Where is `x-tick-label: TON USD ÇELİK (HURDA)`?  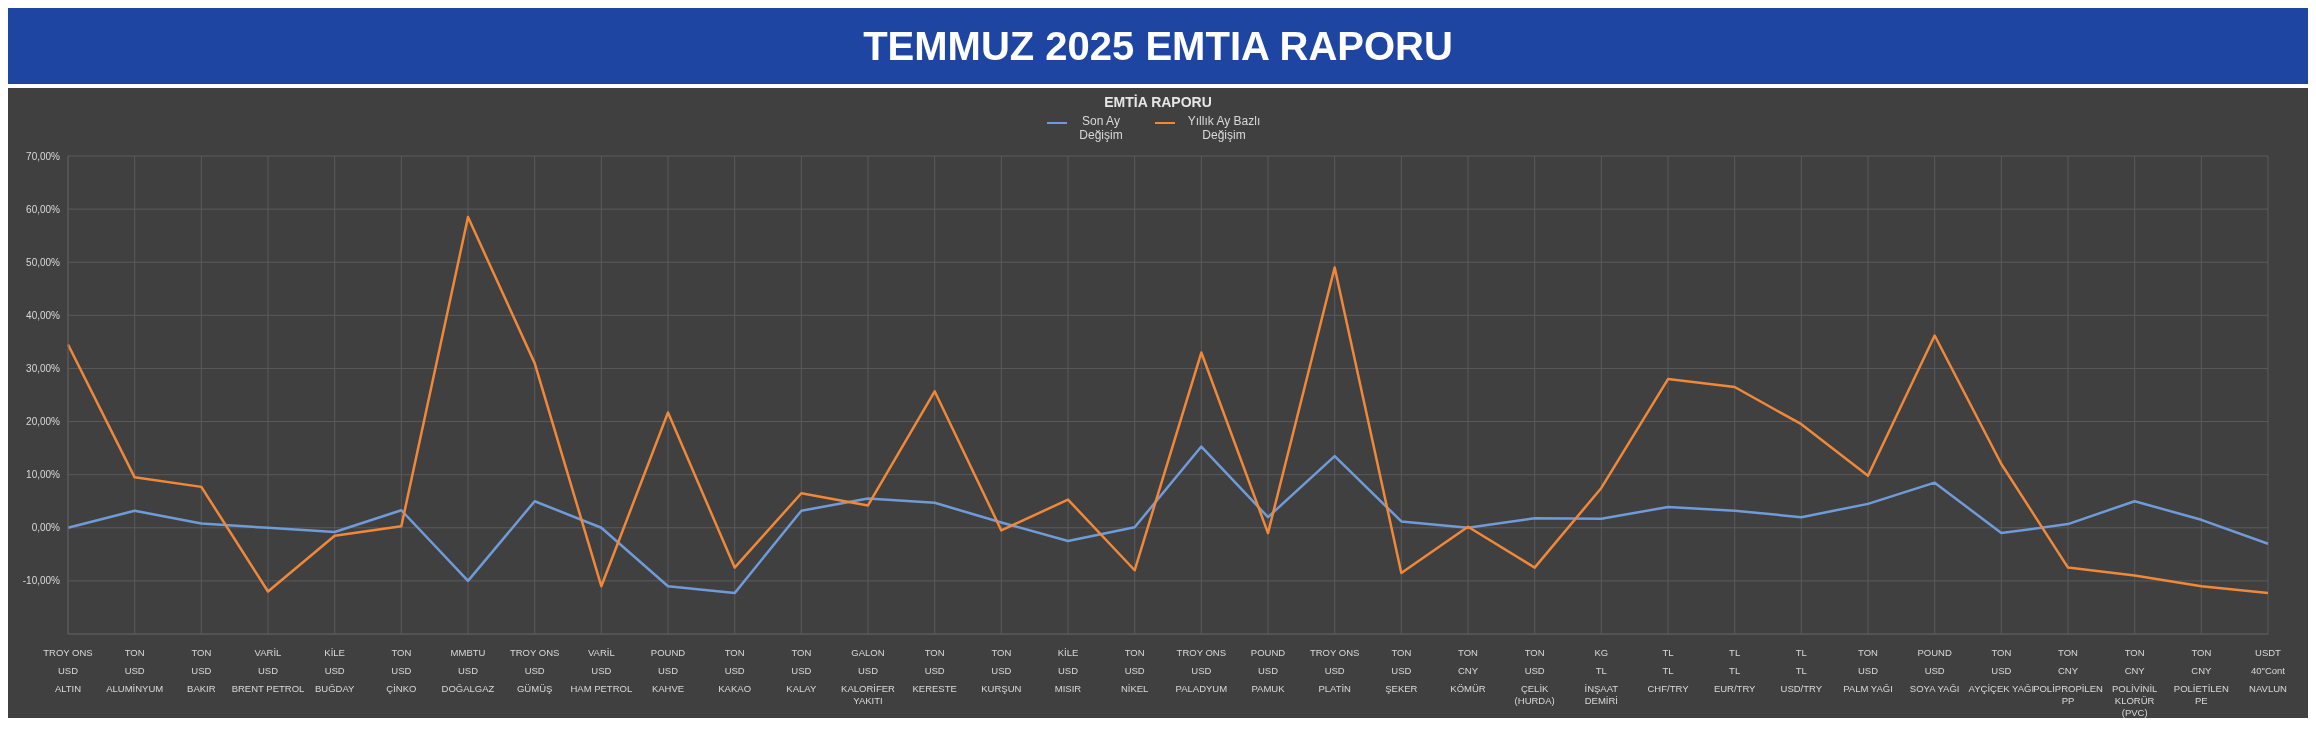
x-tick-label: TON USD ÇELİK (HURDA) is located at coordinates (1534, 676).